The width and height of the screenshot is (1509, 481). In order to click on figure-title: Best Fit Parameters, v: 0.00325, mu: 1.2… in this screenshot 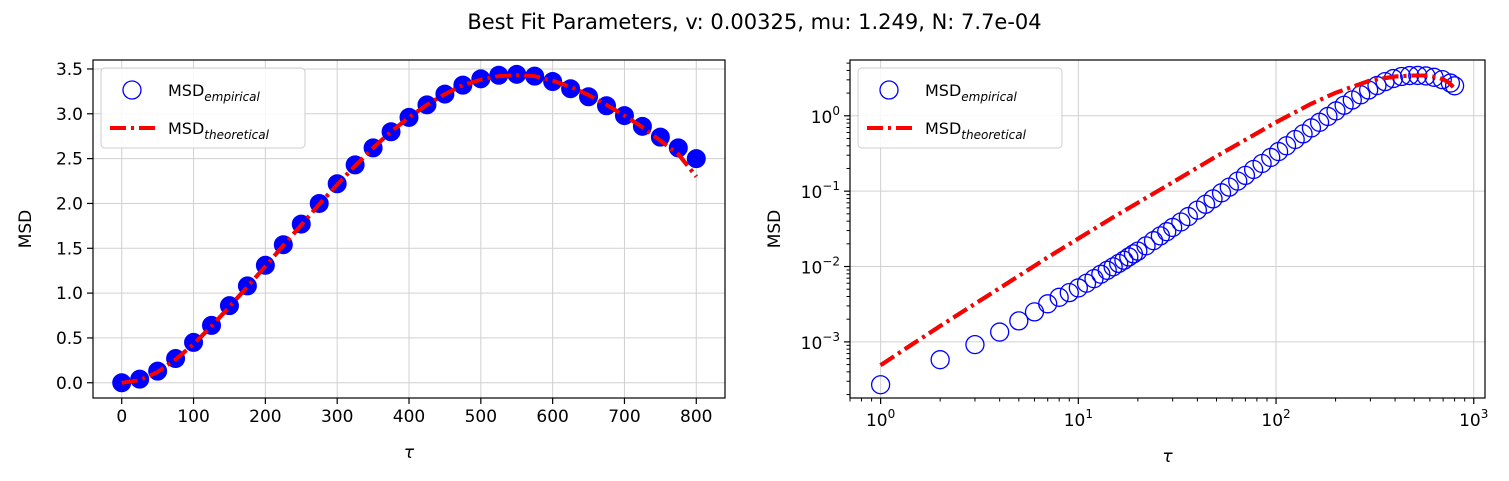, I will do `click(754, 22)`.